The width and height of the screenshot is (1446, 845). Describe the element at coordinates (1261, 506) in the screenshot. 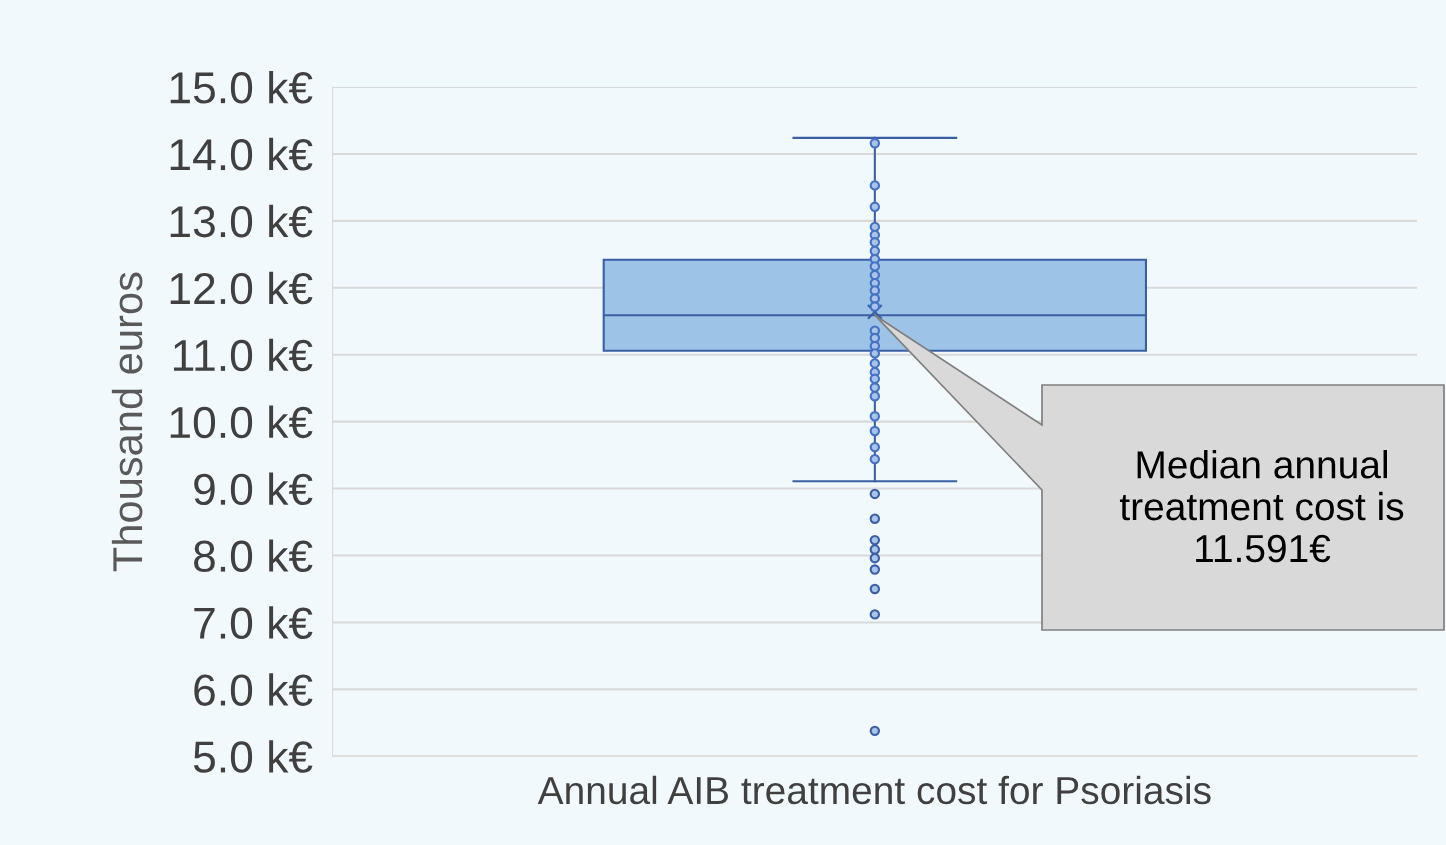

I see `annotation: Median annual treatment cost is 11.591€` at that location.